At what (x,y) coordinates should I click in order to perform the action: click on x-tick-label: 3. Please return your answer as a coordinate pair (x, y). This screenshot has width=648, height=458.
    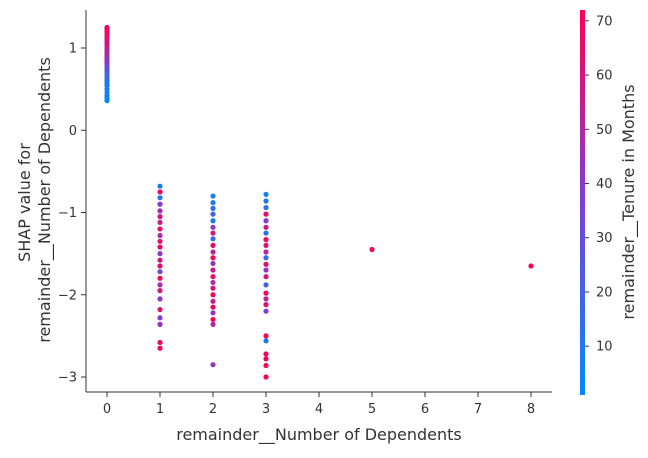
    Looking at the image, I should click on (266, 409).